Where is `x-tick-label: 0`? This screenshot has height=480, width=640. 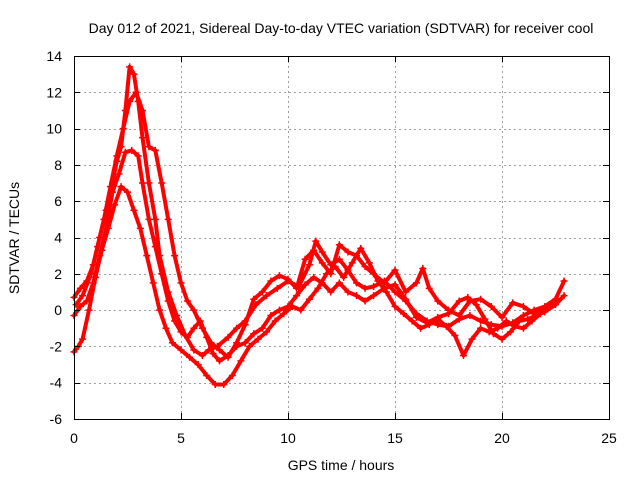 x-tick-label: 0 is located at coordinates (74, 438).